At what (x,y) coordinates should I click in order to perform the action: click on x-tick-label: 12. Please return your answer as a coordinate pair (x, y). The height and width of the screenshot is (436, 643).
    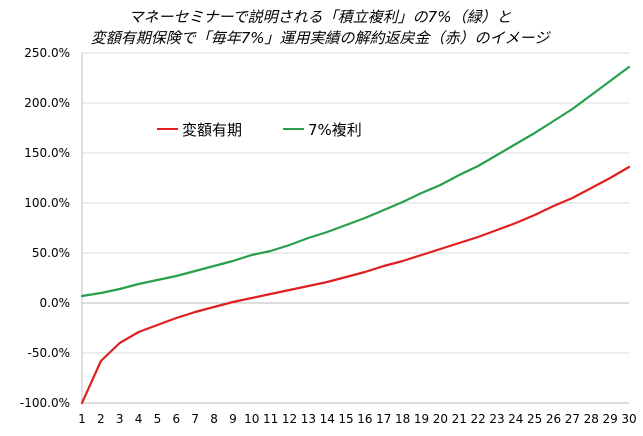
    Looking at the image, I should click on (289, 419).